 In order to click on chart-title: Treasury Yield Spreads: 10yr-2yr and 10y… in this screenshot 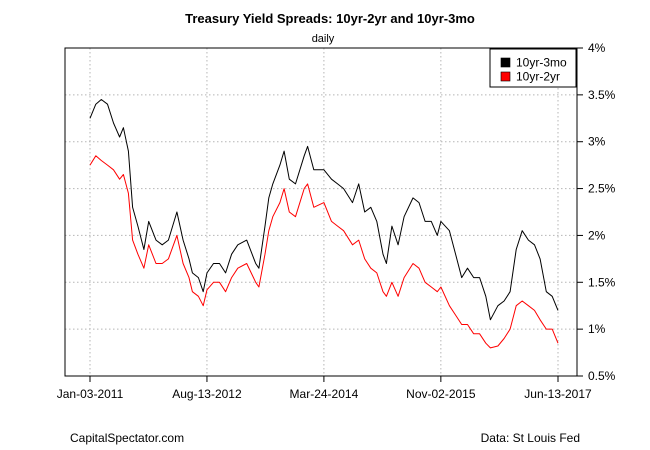, I will do `click(330, 18)`.